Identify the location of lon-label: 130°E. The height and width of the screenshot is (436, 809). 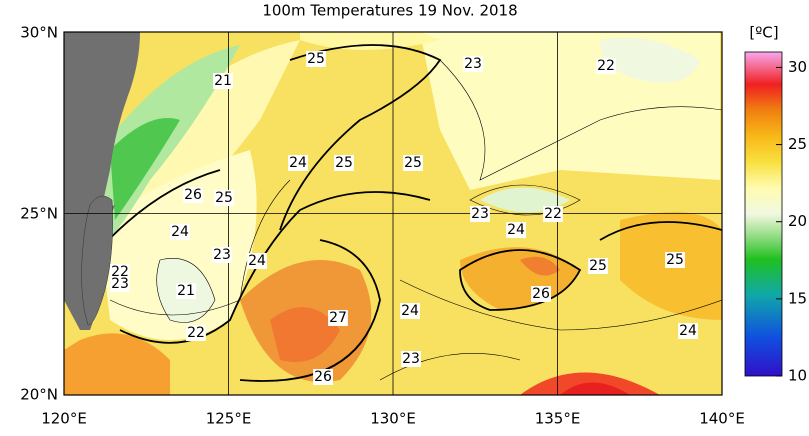
(393, 419).